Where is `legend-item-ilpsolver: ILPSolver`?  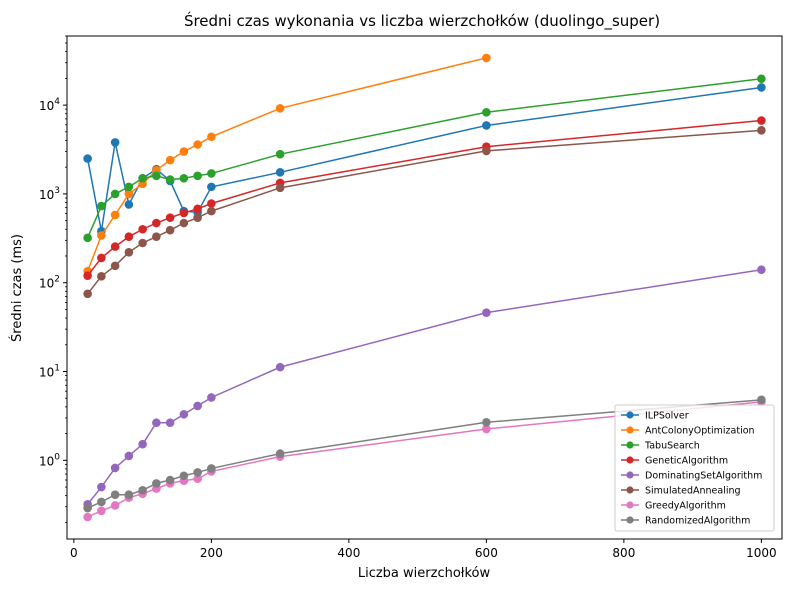 legend-item-ilpsolver: ILPSolver is located at coordinates (655, 416).